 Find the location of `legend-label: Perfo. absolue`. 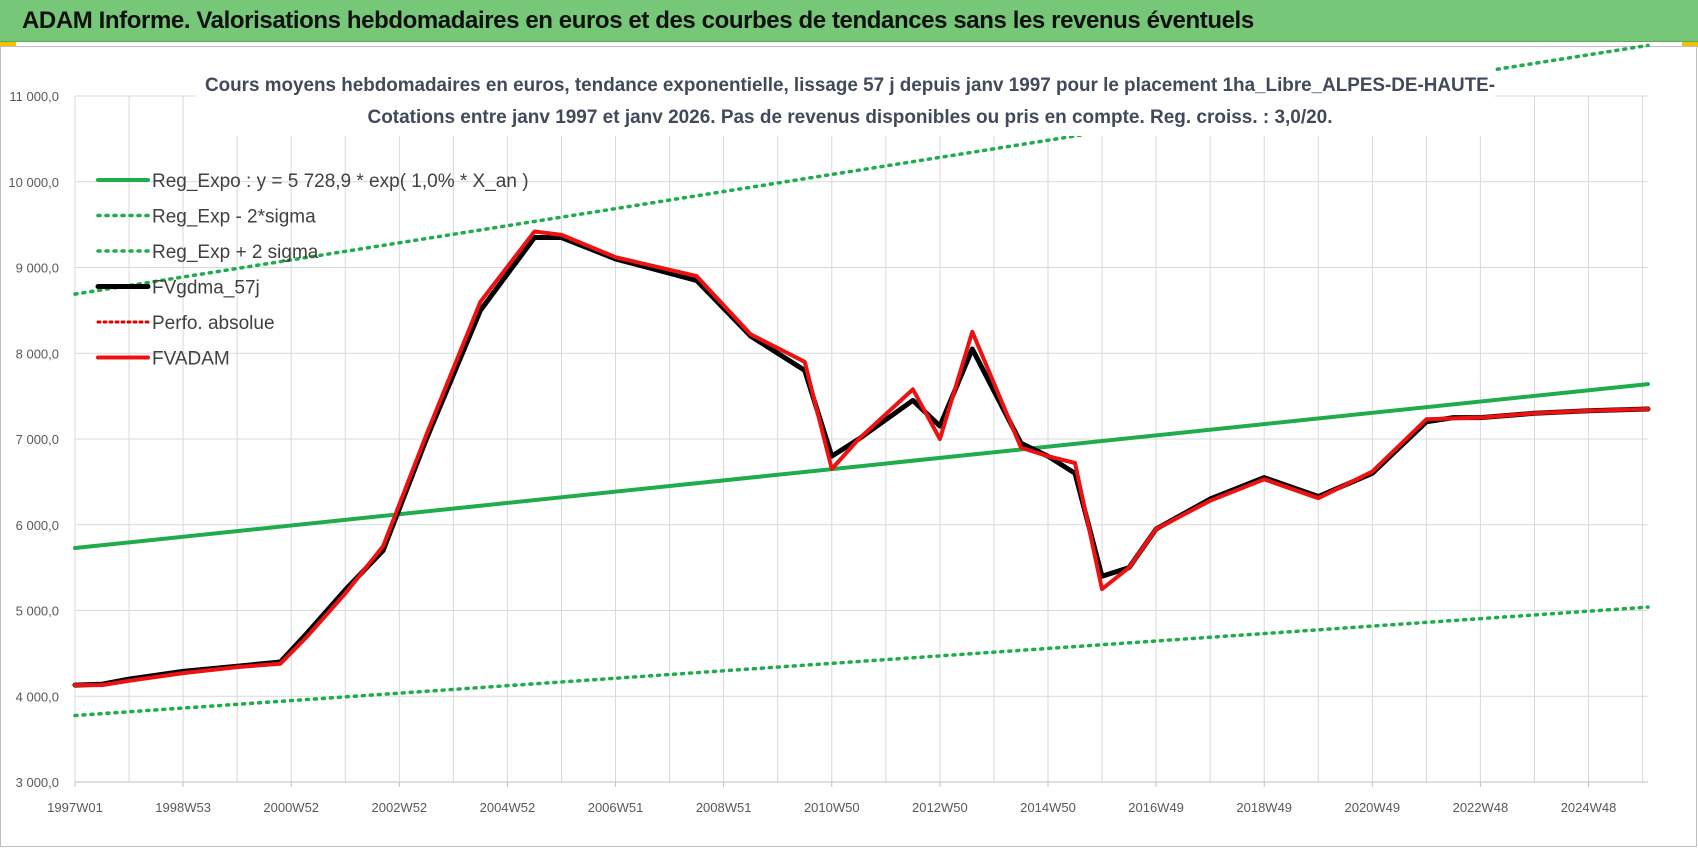

legend-label: Perfo. absolue is located at coordinates (213, 323).